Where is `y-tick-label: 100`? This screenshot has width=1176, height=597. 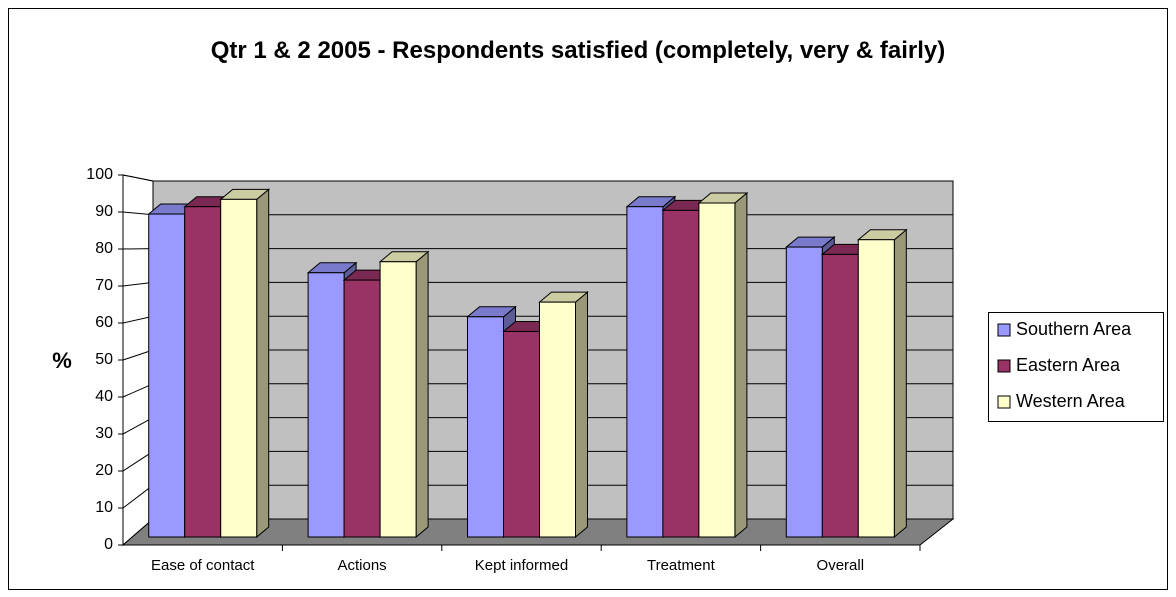
y-tick-label: 100 is located at coordinates (99, 174).